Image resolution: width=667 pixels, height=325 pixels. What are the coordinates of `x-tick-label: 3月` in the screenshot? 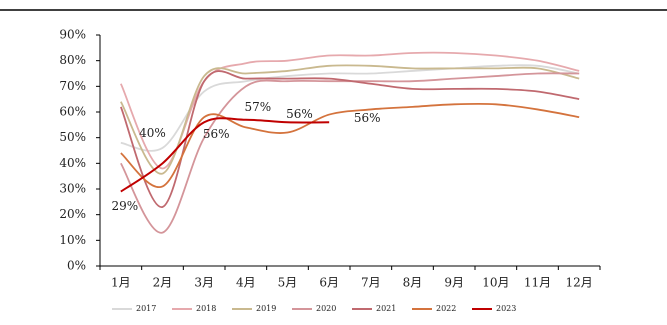 It's located at (204, 283).